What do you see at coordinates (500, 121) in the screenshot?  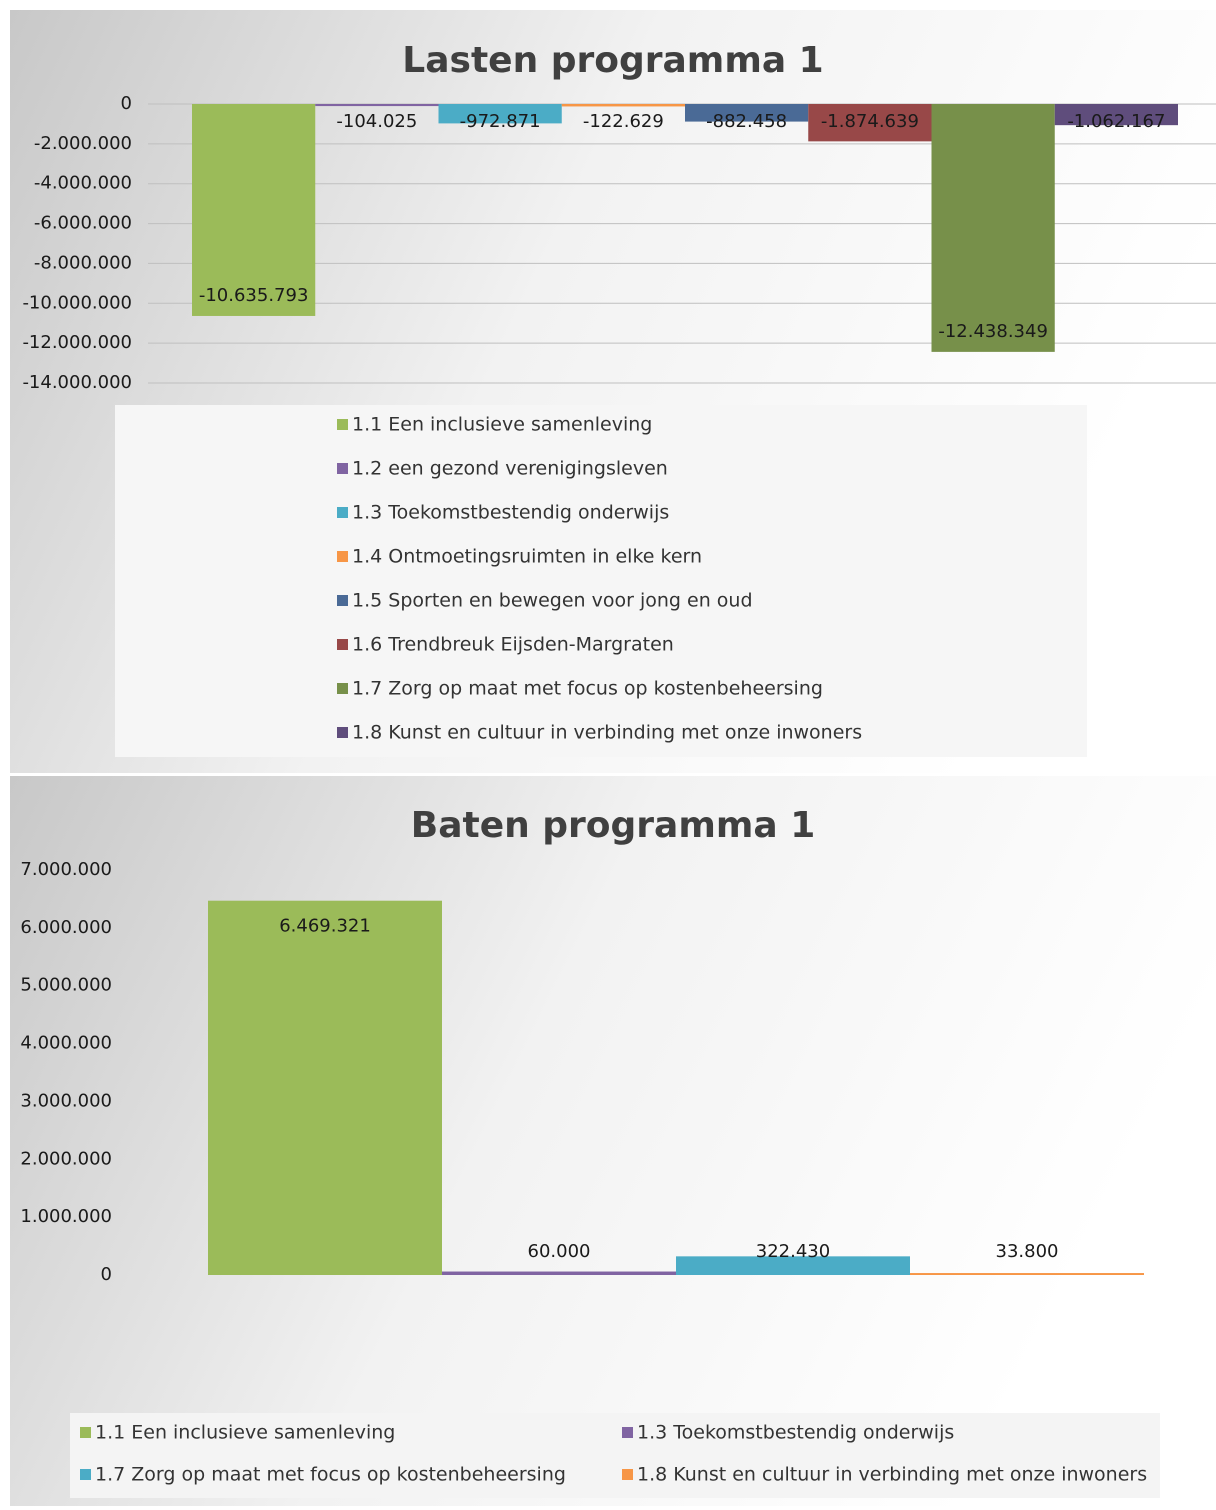 I see `data-label: -972.871` at bounding box center [500, 121].